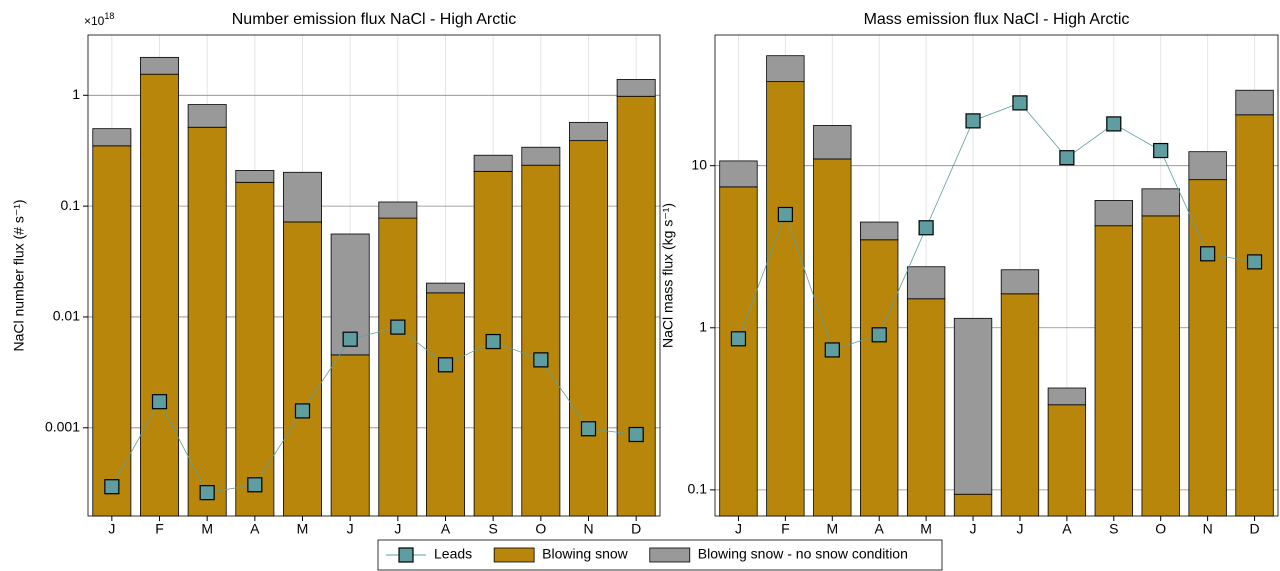 Image resolution: width=1280 pixels, height=571 pixels. I want to click on legend-marker, so click(406, 555).